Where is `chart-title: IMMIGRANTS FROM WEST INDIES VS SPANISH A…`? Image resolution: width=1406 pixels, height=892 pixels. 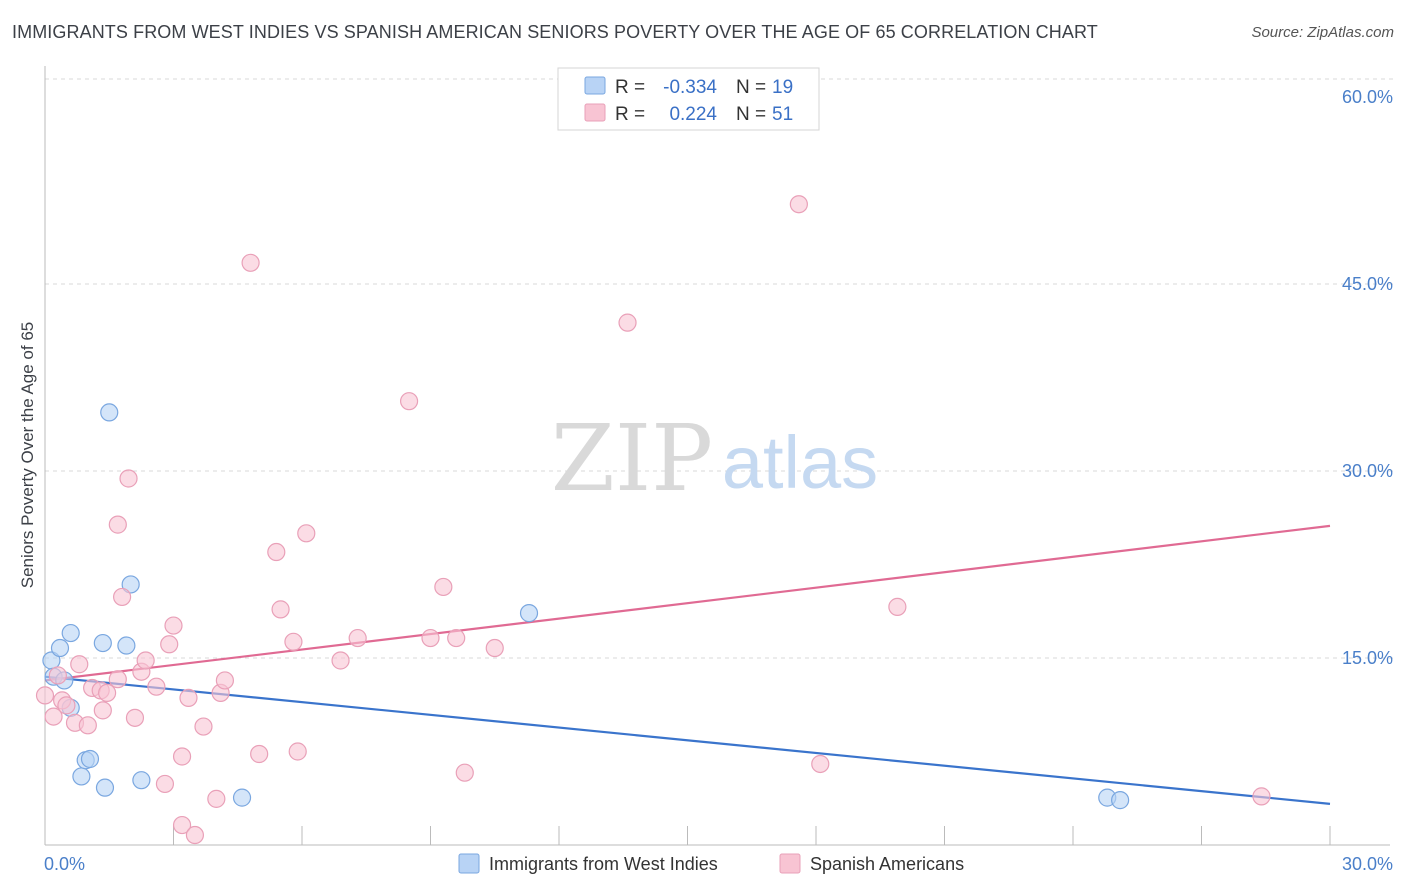 chart-title: IMMIGRANTS FROM WEST INDIES VS SPANISH A… is located at coordinates (555, 32).